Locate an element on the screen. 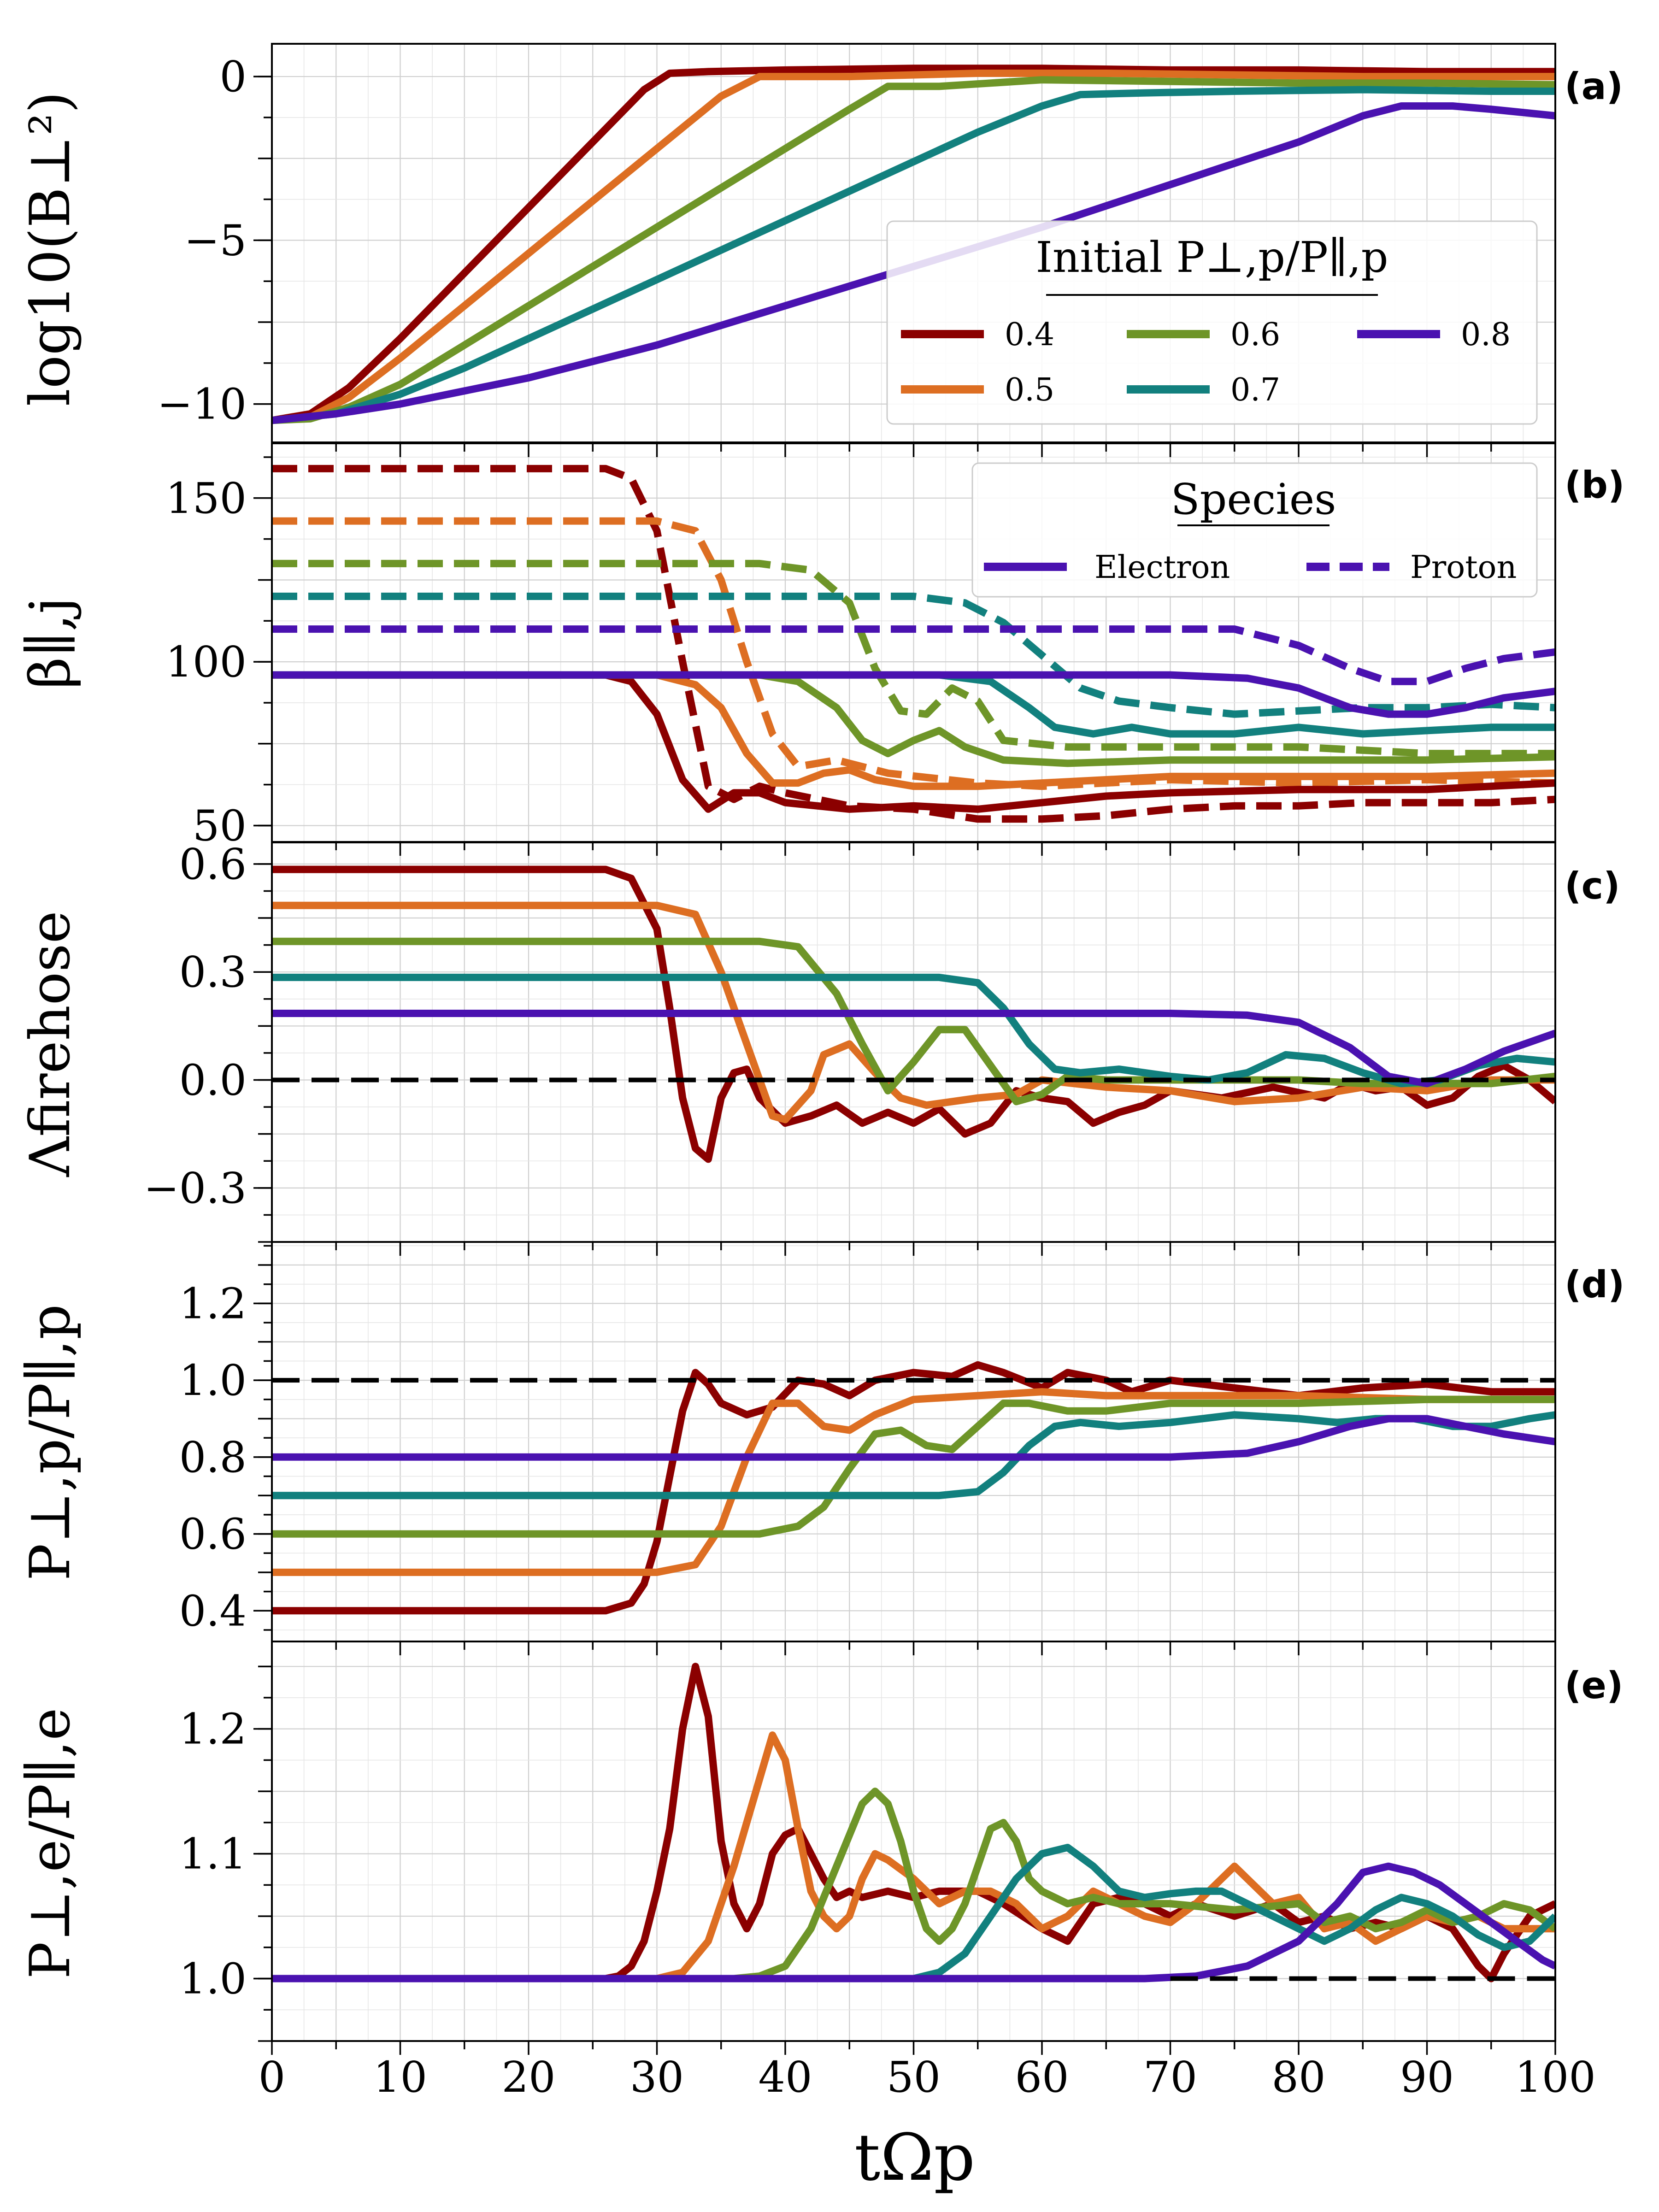  legend-a-entries: 0.4 0.5 0.6 0.7 0.8 is located at coordinates (1206, 362).